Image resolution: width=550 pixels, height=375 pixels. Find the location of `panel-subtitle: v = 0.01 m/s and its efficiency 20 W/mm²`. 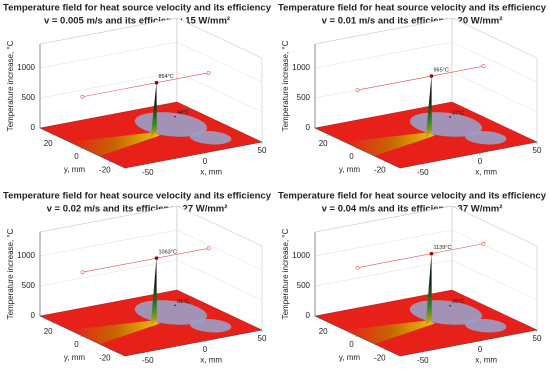

panel-subtitle: v = 0.01 m/s and its efficiency 20 W/mm² is located at coordinates (412, 21).